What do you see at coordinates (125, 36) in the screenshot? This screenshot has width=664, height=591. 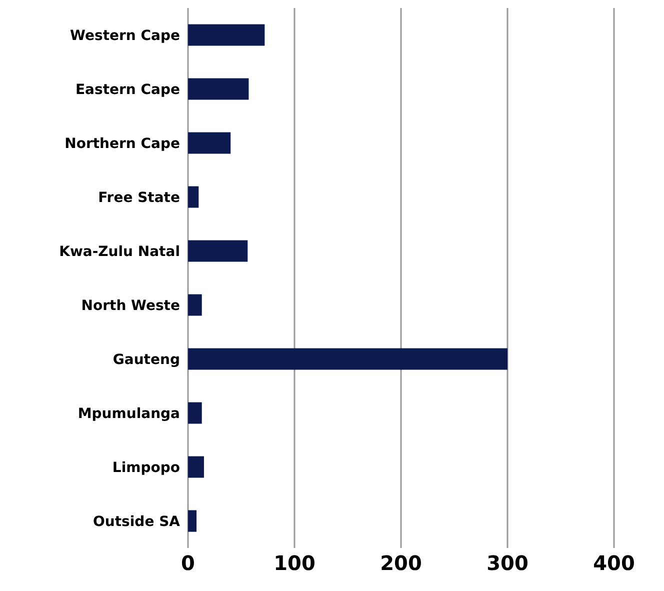 I see `y-tick-label: Western Cape` at bounding box center [125, 36].